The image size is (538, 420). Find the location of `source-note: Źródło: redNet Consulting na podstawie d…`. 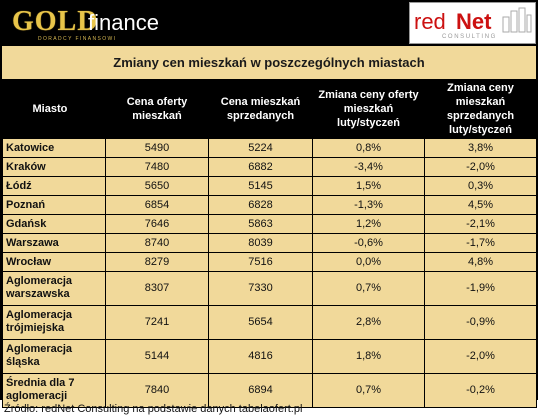

source-note: Źródło: redNet Consulting na podstawie d… is located at coordinates (153, 409).